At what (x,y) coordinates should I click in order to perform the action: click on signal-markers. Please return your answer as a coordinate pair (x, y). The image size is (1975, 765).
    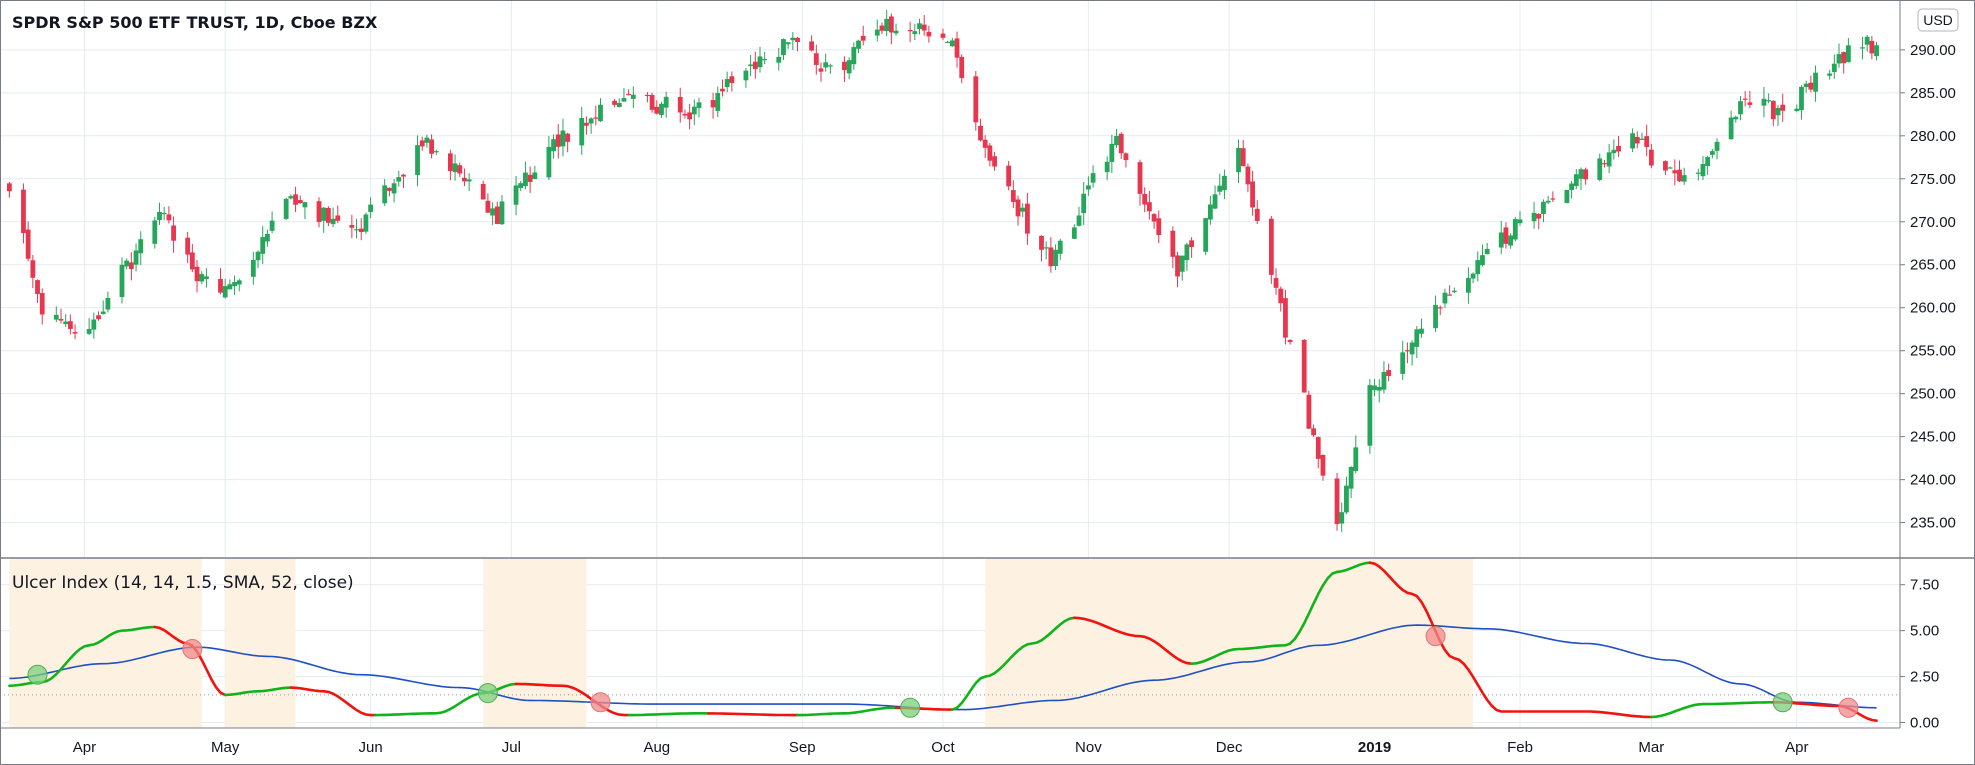
    Looking at the image, I should click on (943, 672).